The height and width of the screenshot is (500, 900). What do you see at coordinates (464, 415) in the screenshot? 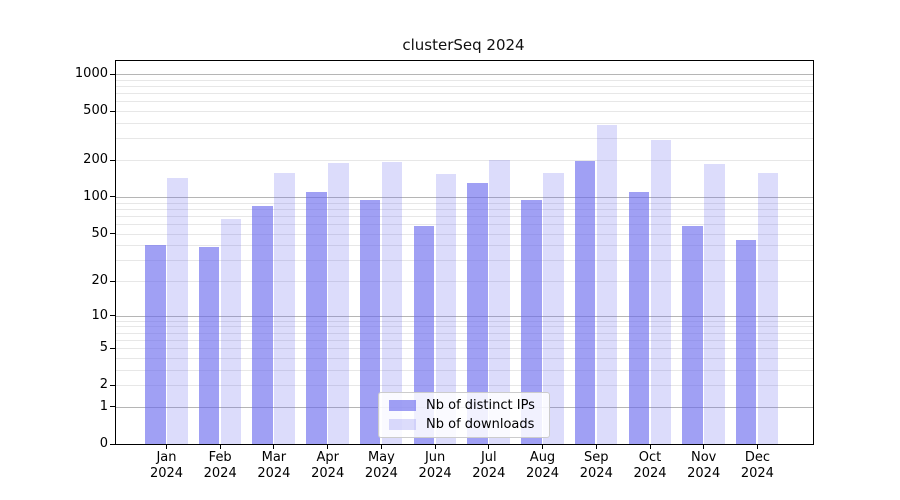
I see `legend: Nb of distinct IPs Nb of downloads` at bounding box center [464, 415].